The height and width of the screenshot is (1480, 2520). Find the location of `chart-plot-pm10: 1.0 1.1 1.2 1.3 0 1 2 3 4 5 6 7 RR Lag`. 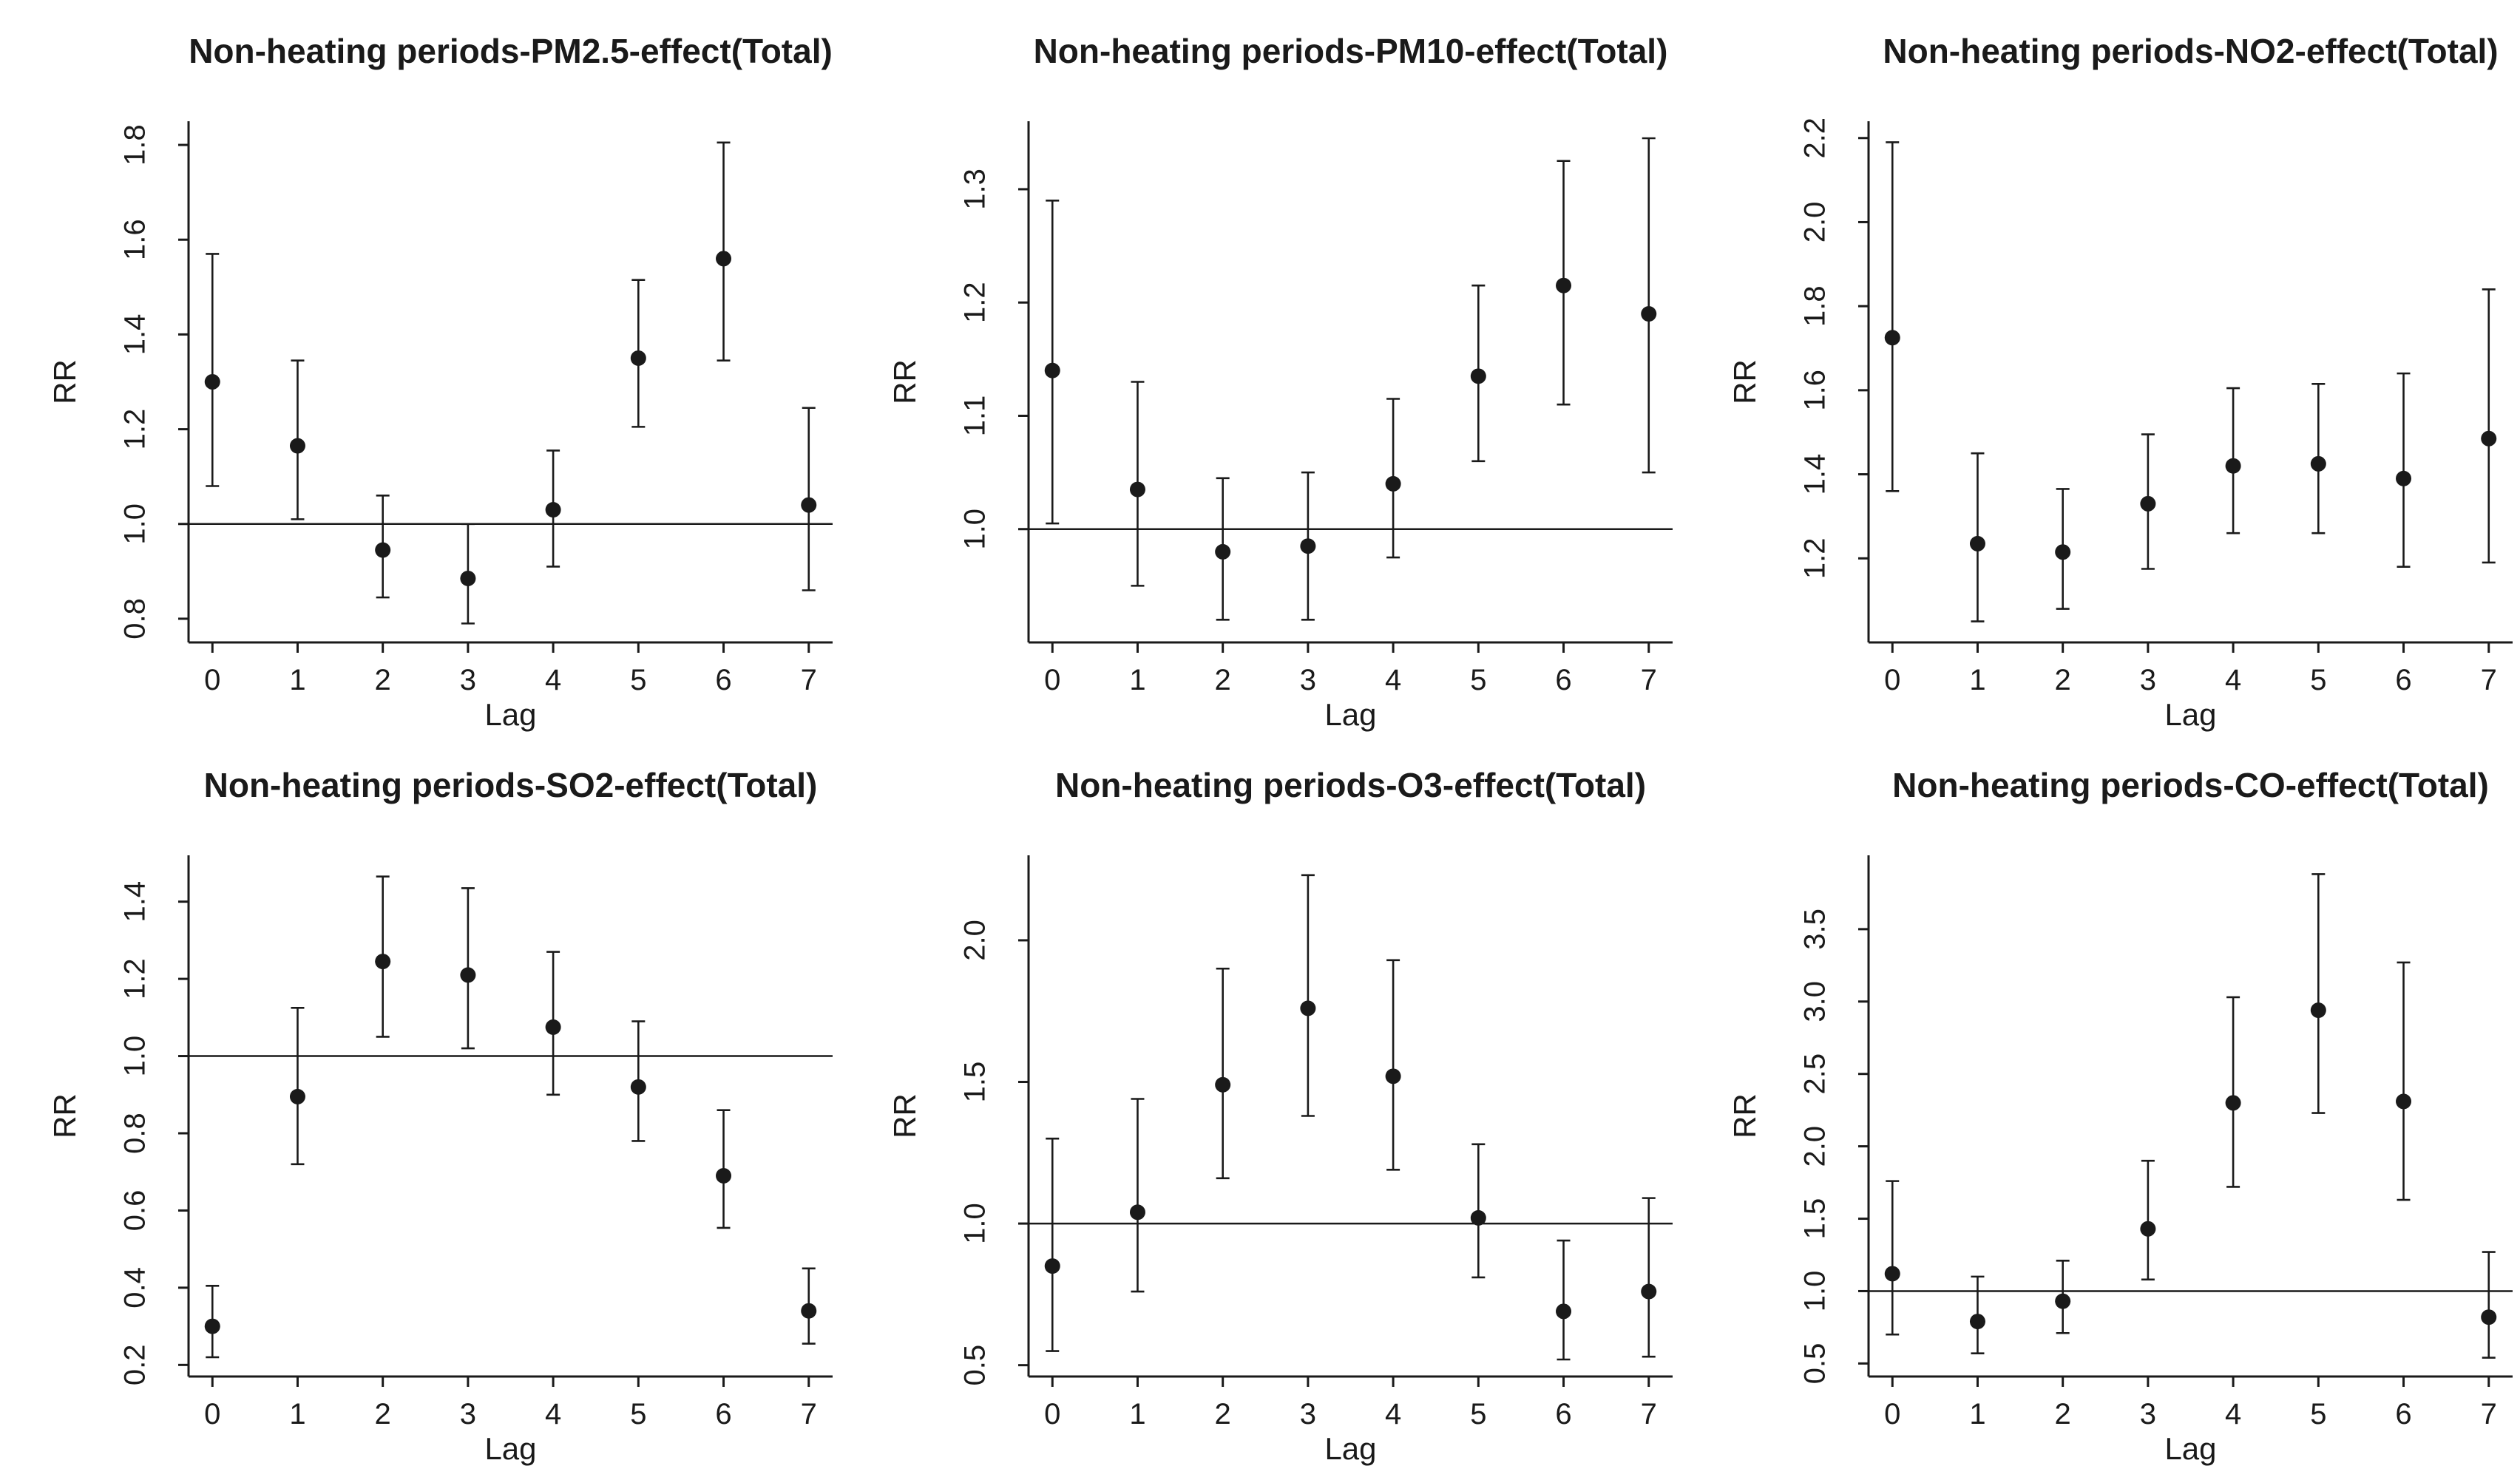

chart-plot-pm10: 1.0 1.1 1.2 1.3 0 1 2 3 4 5 6 7 RR Lag is located at coordinates (1280, 426).